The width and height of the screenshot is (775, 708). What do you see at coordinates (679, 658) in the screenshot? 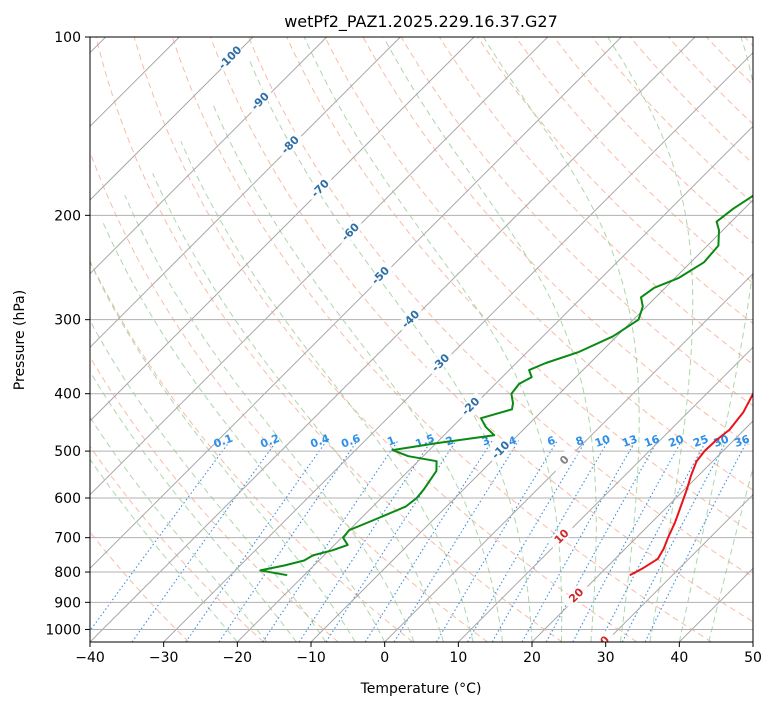
I see `x-tick-label: 40` at bounding box center [679, 658].